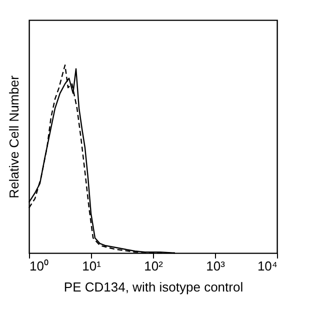  Describe the element at coordinates (92, 266) in the screenshot. I see `x-tick-label: 10¹` at that location.